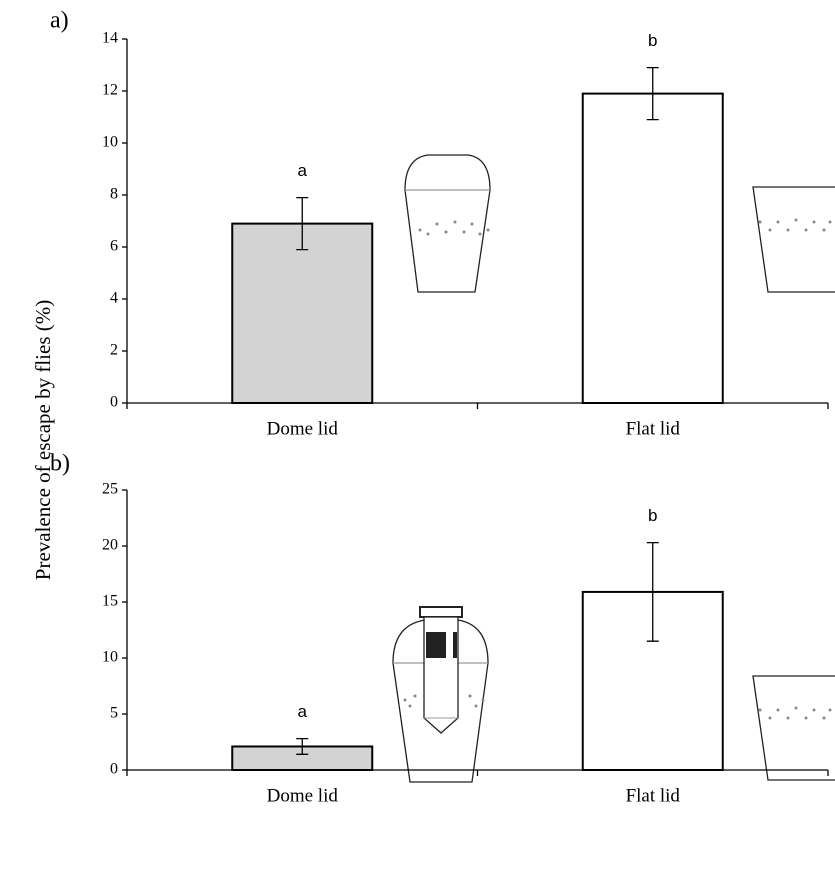 Image resolution: width=835 pixels, height=894 pixels. I want to click on y-axis-label: Prevalence of escape by flies (%), so click(43, 440).